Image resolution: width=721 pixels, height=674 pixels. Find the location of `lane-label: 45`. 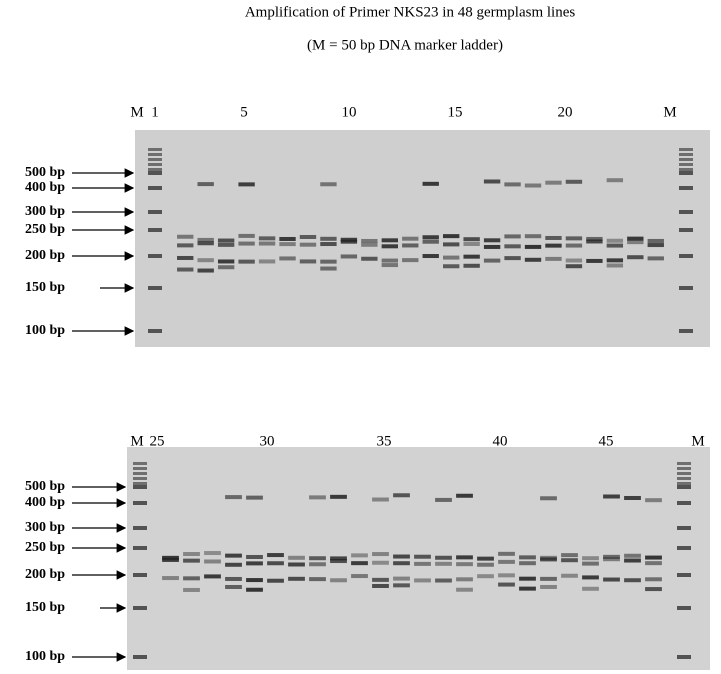

lane-label: 45 is located at coordinates (606, 441).